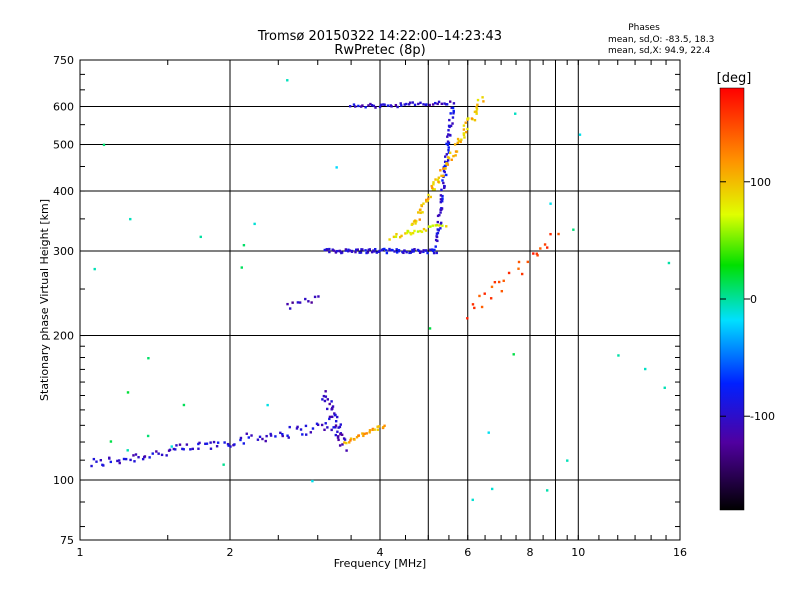 The width and height of the screenshot is (800, 604). Describe the element at coordinates (63, 191) in the screenshot. I see `y-tick-label: 400` at that location.